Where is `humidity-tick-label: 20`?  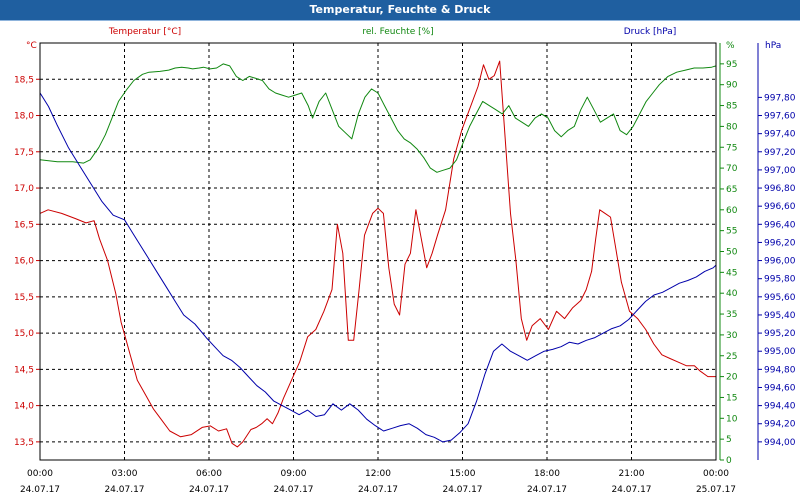
humidity-tick-label: 20 is located at coordinates (732, 378).